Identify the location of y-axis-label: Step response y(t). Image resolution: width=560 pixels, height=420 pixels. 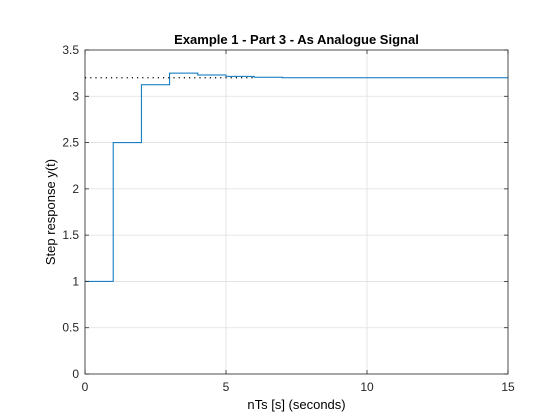
(50, 212).